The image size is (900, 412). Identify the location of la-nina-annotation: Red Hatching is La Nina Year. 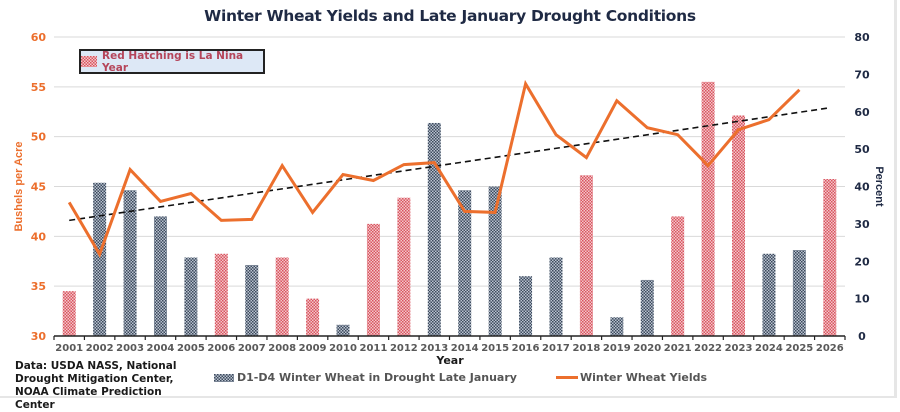
(172, 61).